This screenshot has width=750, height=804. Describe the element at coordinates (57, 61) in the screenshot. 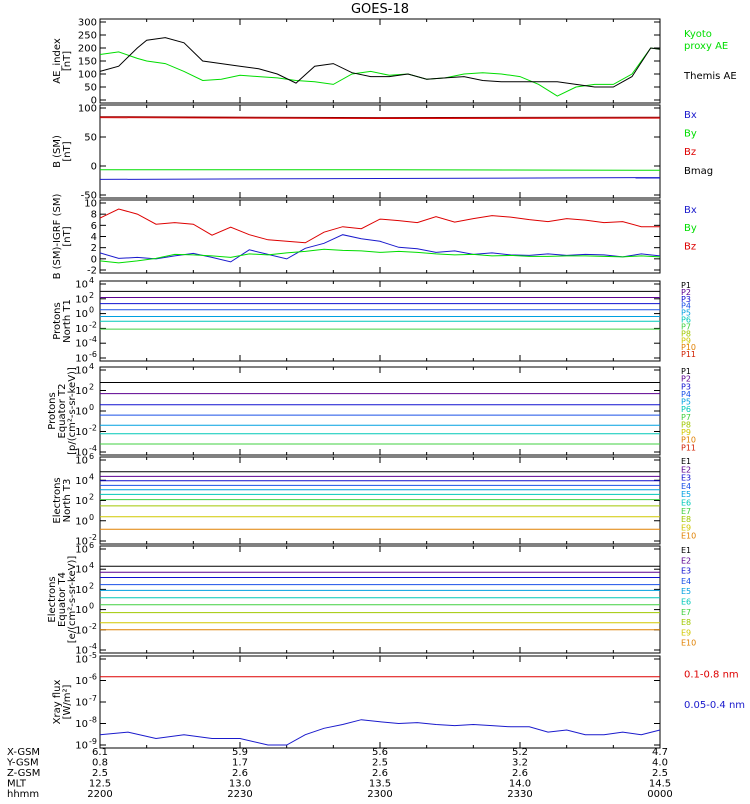

I see `y-axis-label-line: AE_index` at that location.